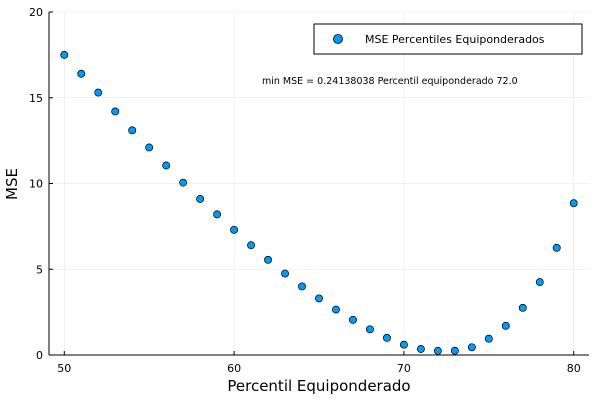 The image size is (600, 400). I want to click on y-tick-label: 10, so click(36, 184).